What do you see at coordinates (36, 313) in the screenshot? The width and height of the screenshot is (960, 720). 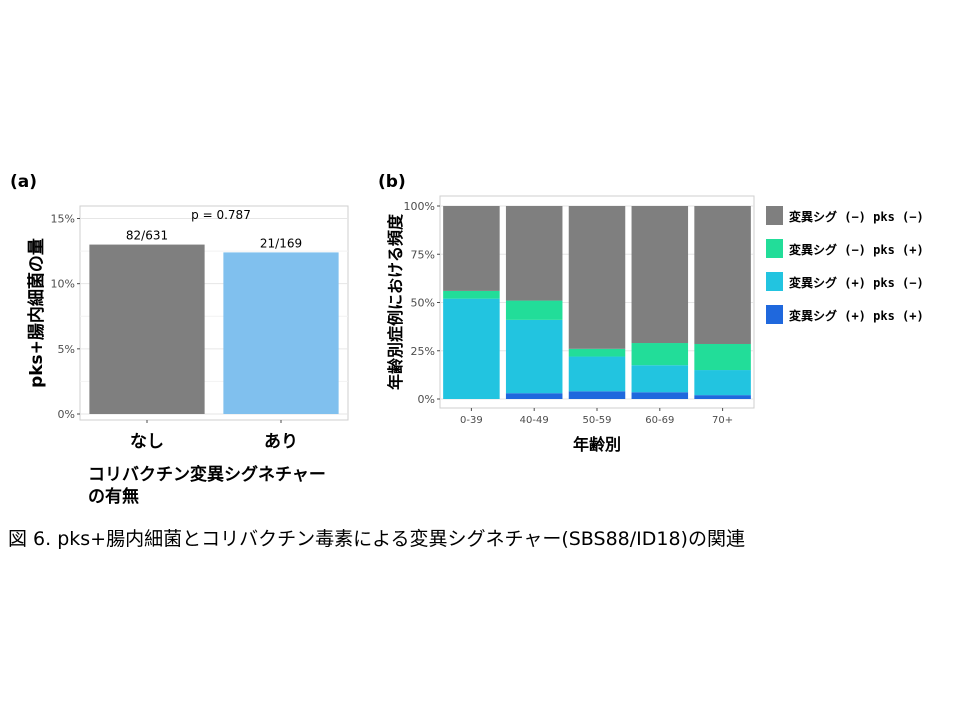 I see `panel-a-y-axis-label: pks+腸内細菌の量` at bounding box center [36, 313].